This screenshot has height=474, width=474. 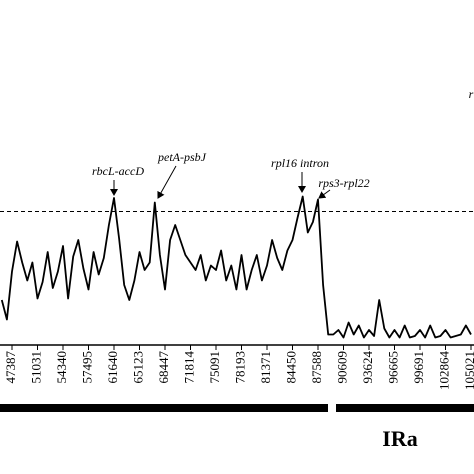 I want to click on x-tick-label: 99691, so click(x=418, y=367).